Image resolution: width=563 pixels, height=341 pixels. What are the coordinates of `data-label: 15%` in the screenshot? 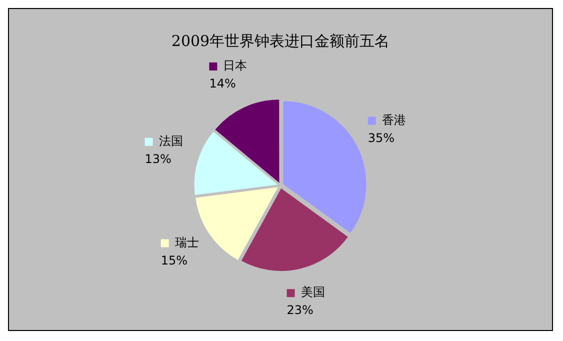 It's located at (174, 260).